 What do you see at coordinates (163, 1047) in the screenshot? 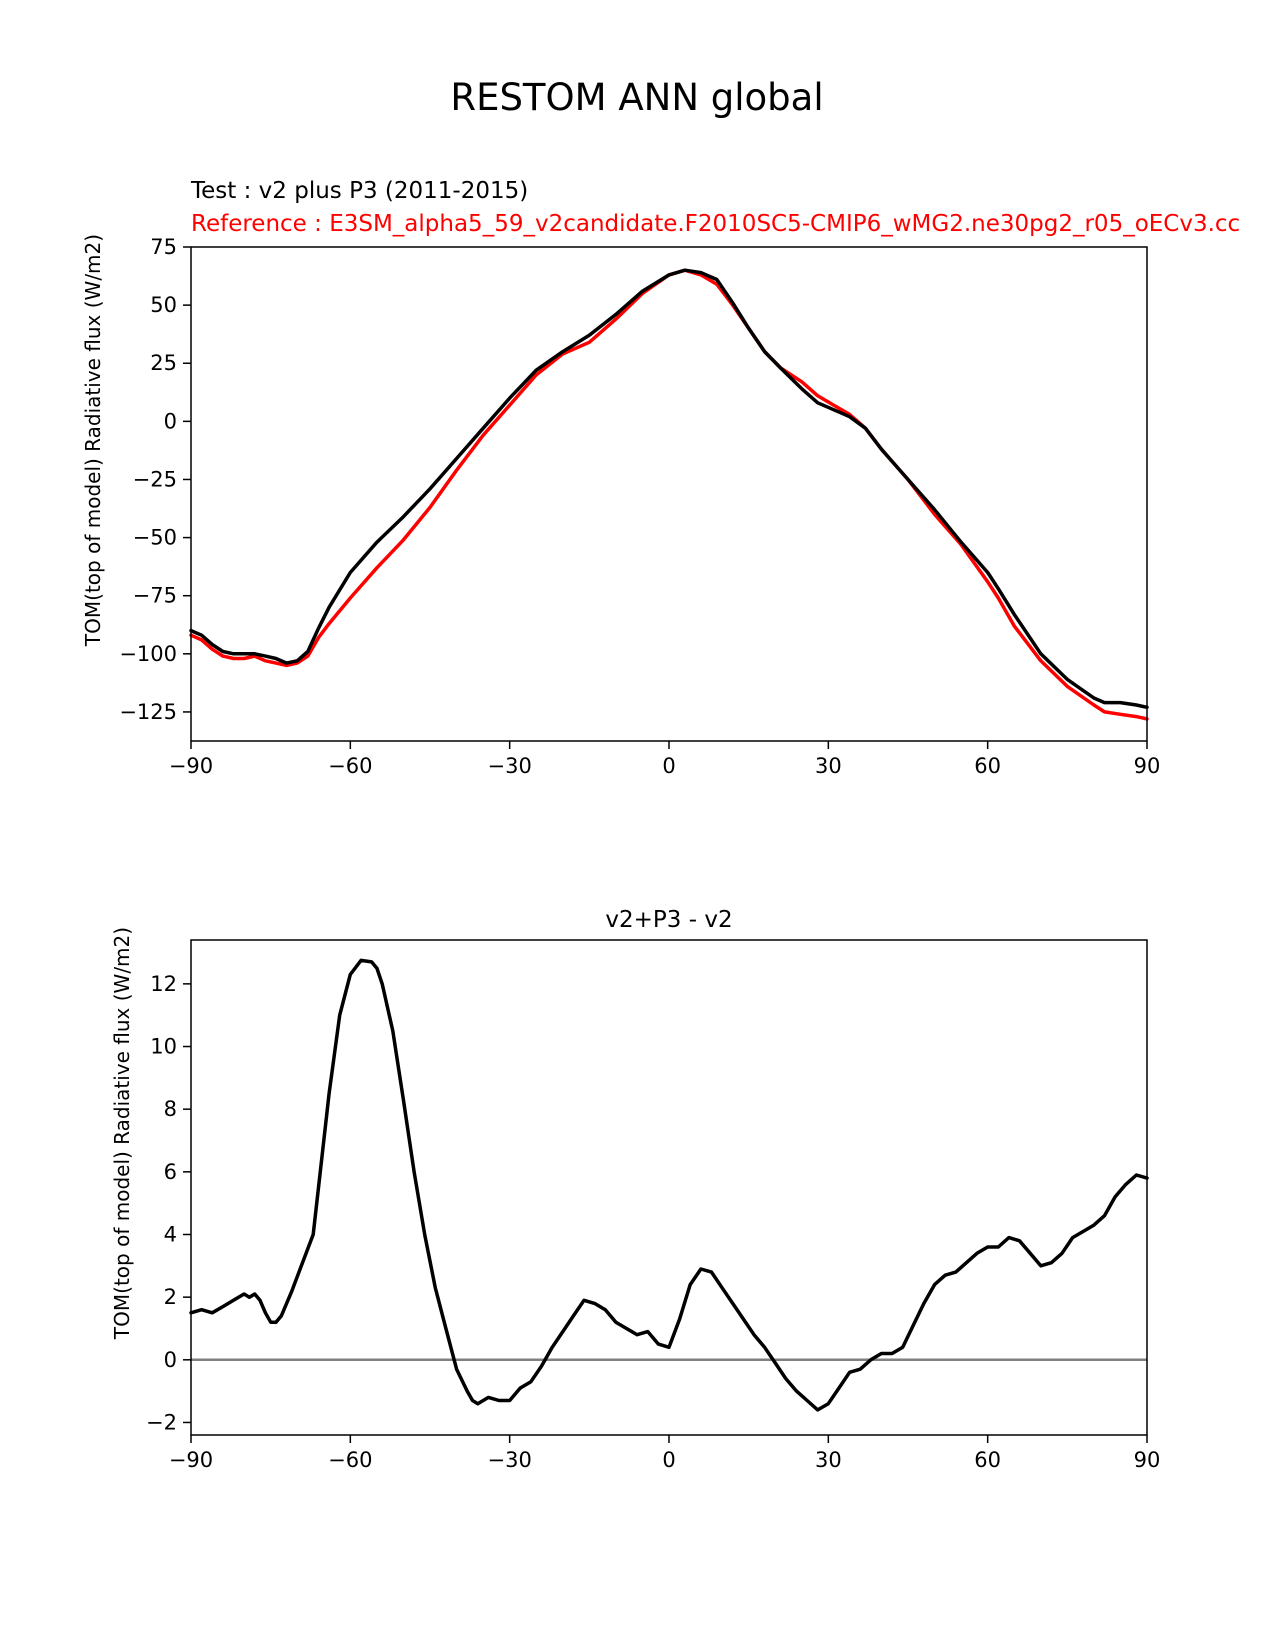
I see `y-tick-label: 10` at bounding box center [163, 1047].